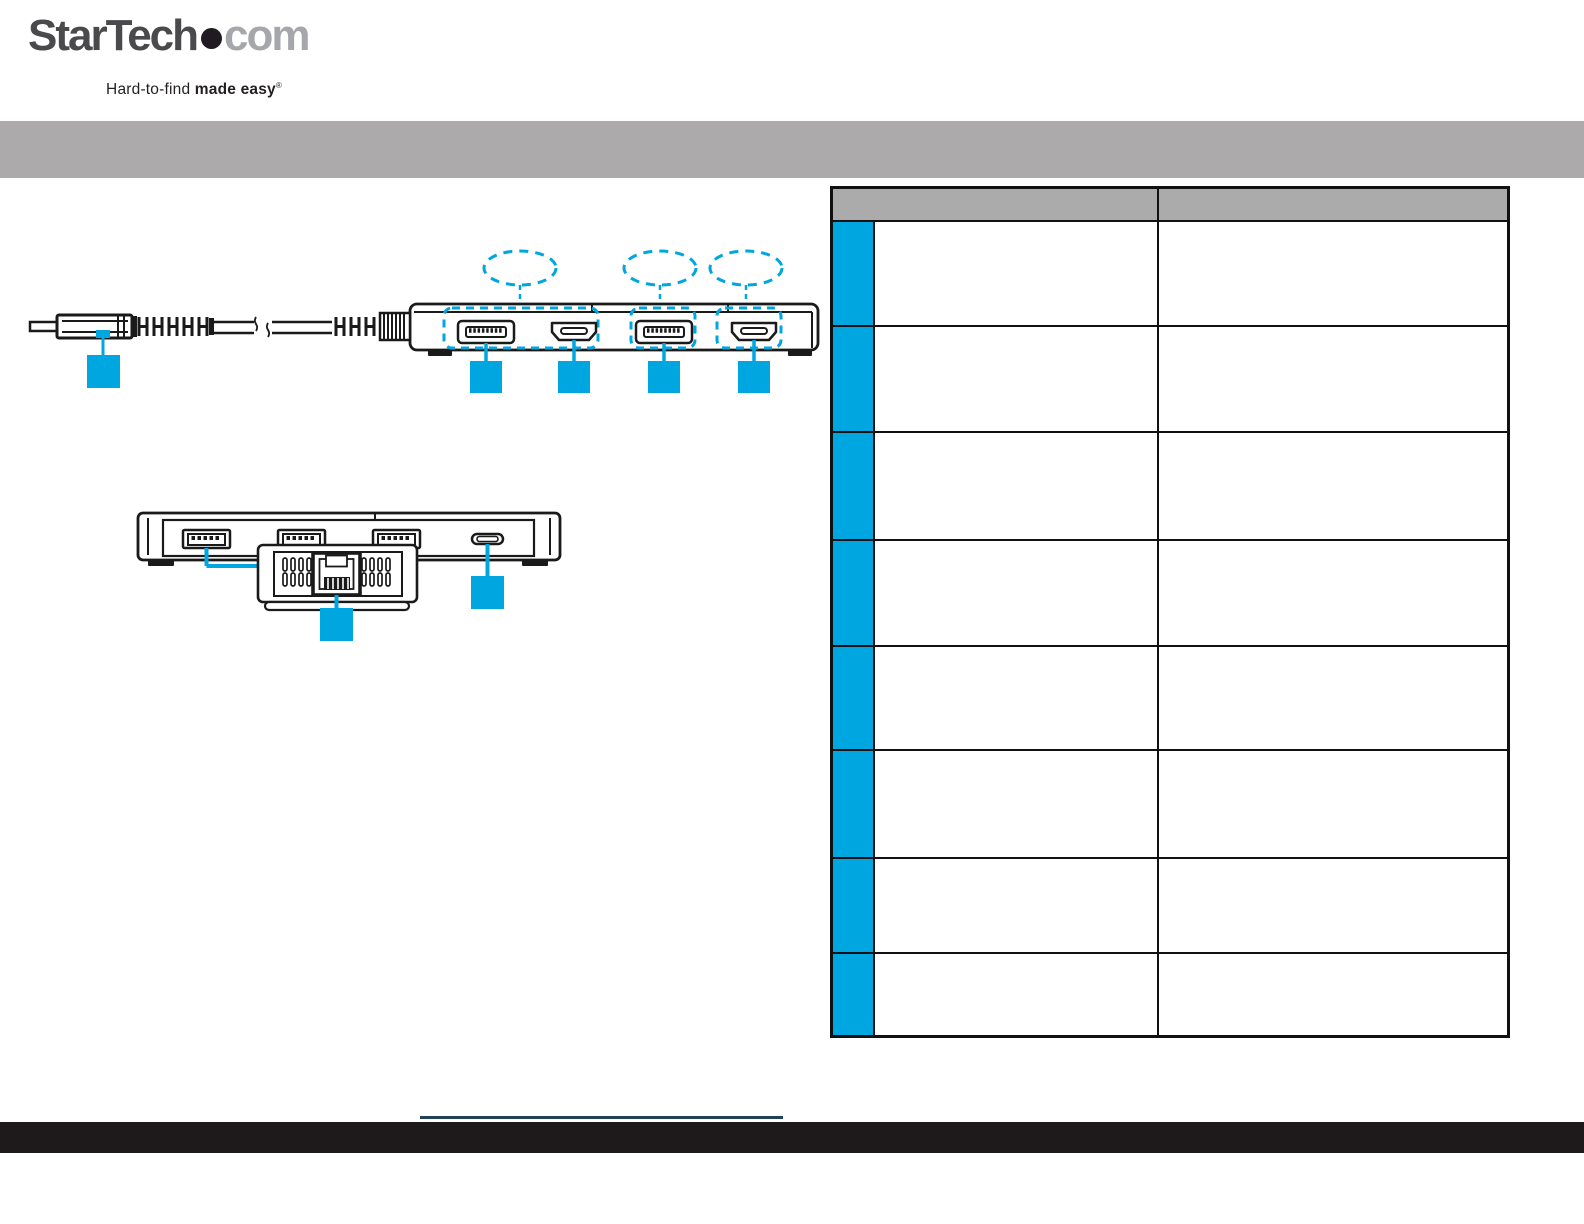 The image size is (1584, 1224). I want to click on footer-divider-line, so click(601, 1117).